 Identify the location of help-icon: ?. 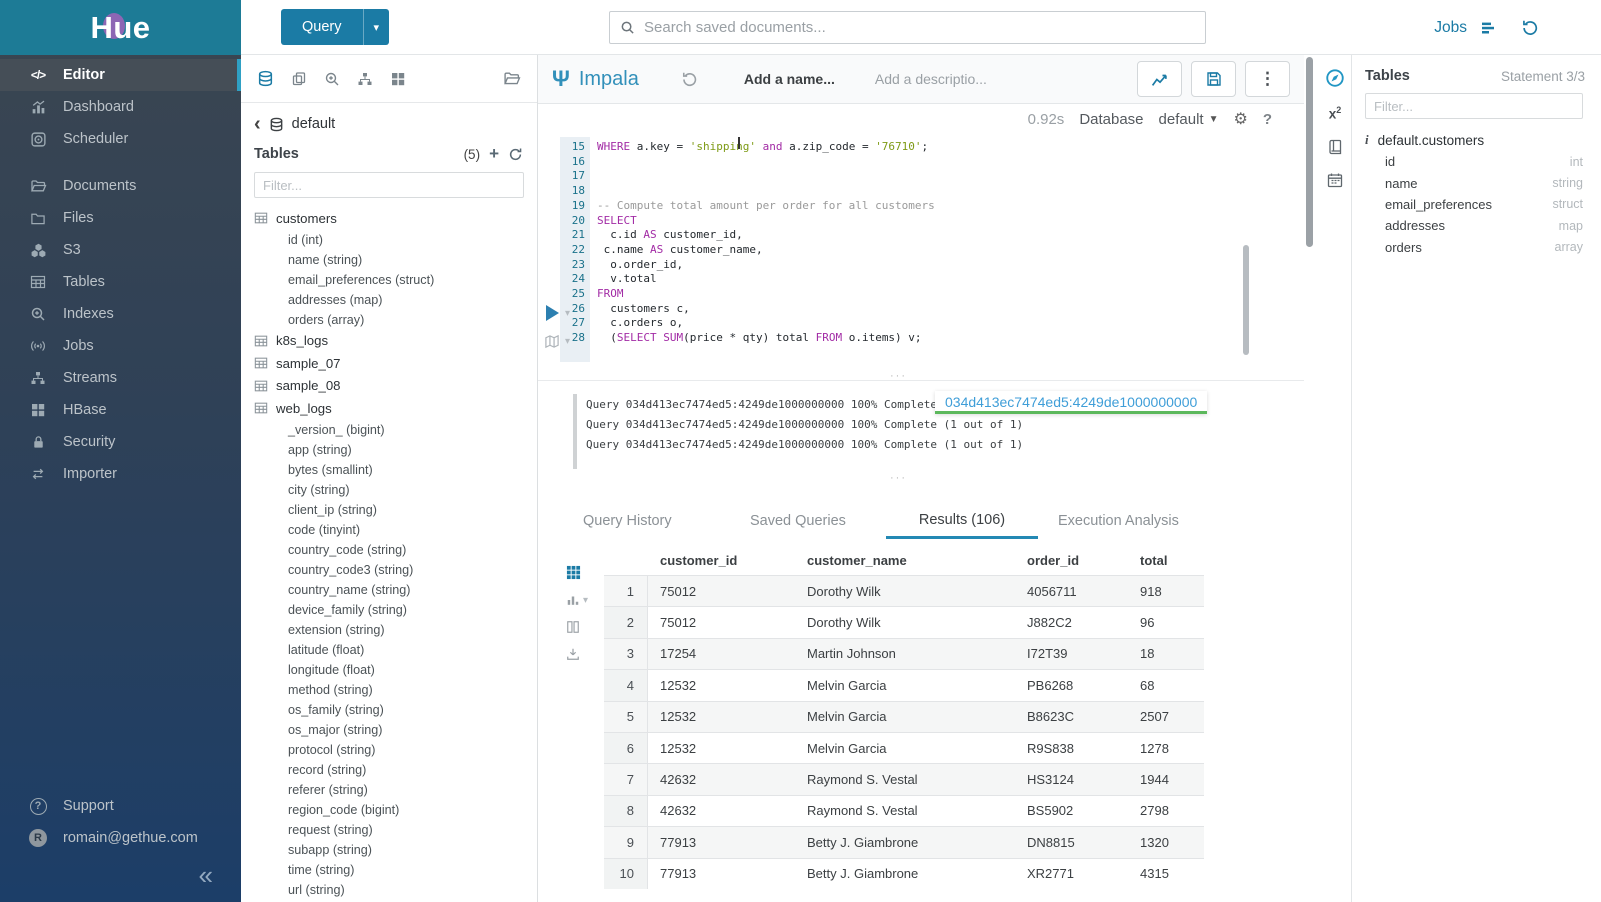
(1267, 119).